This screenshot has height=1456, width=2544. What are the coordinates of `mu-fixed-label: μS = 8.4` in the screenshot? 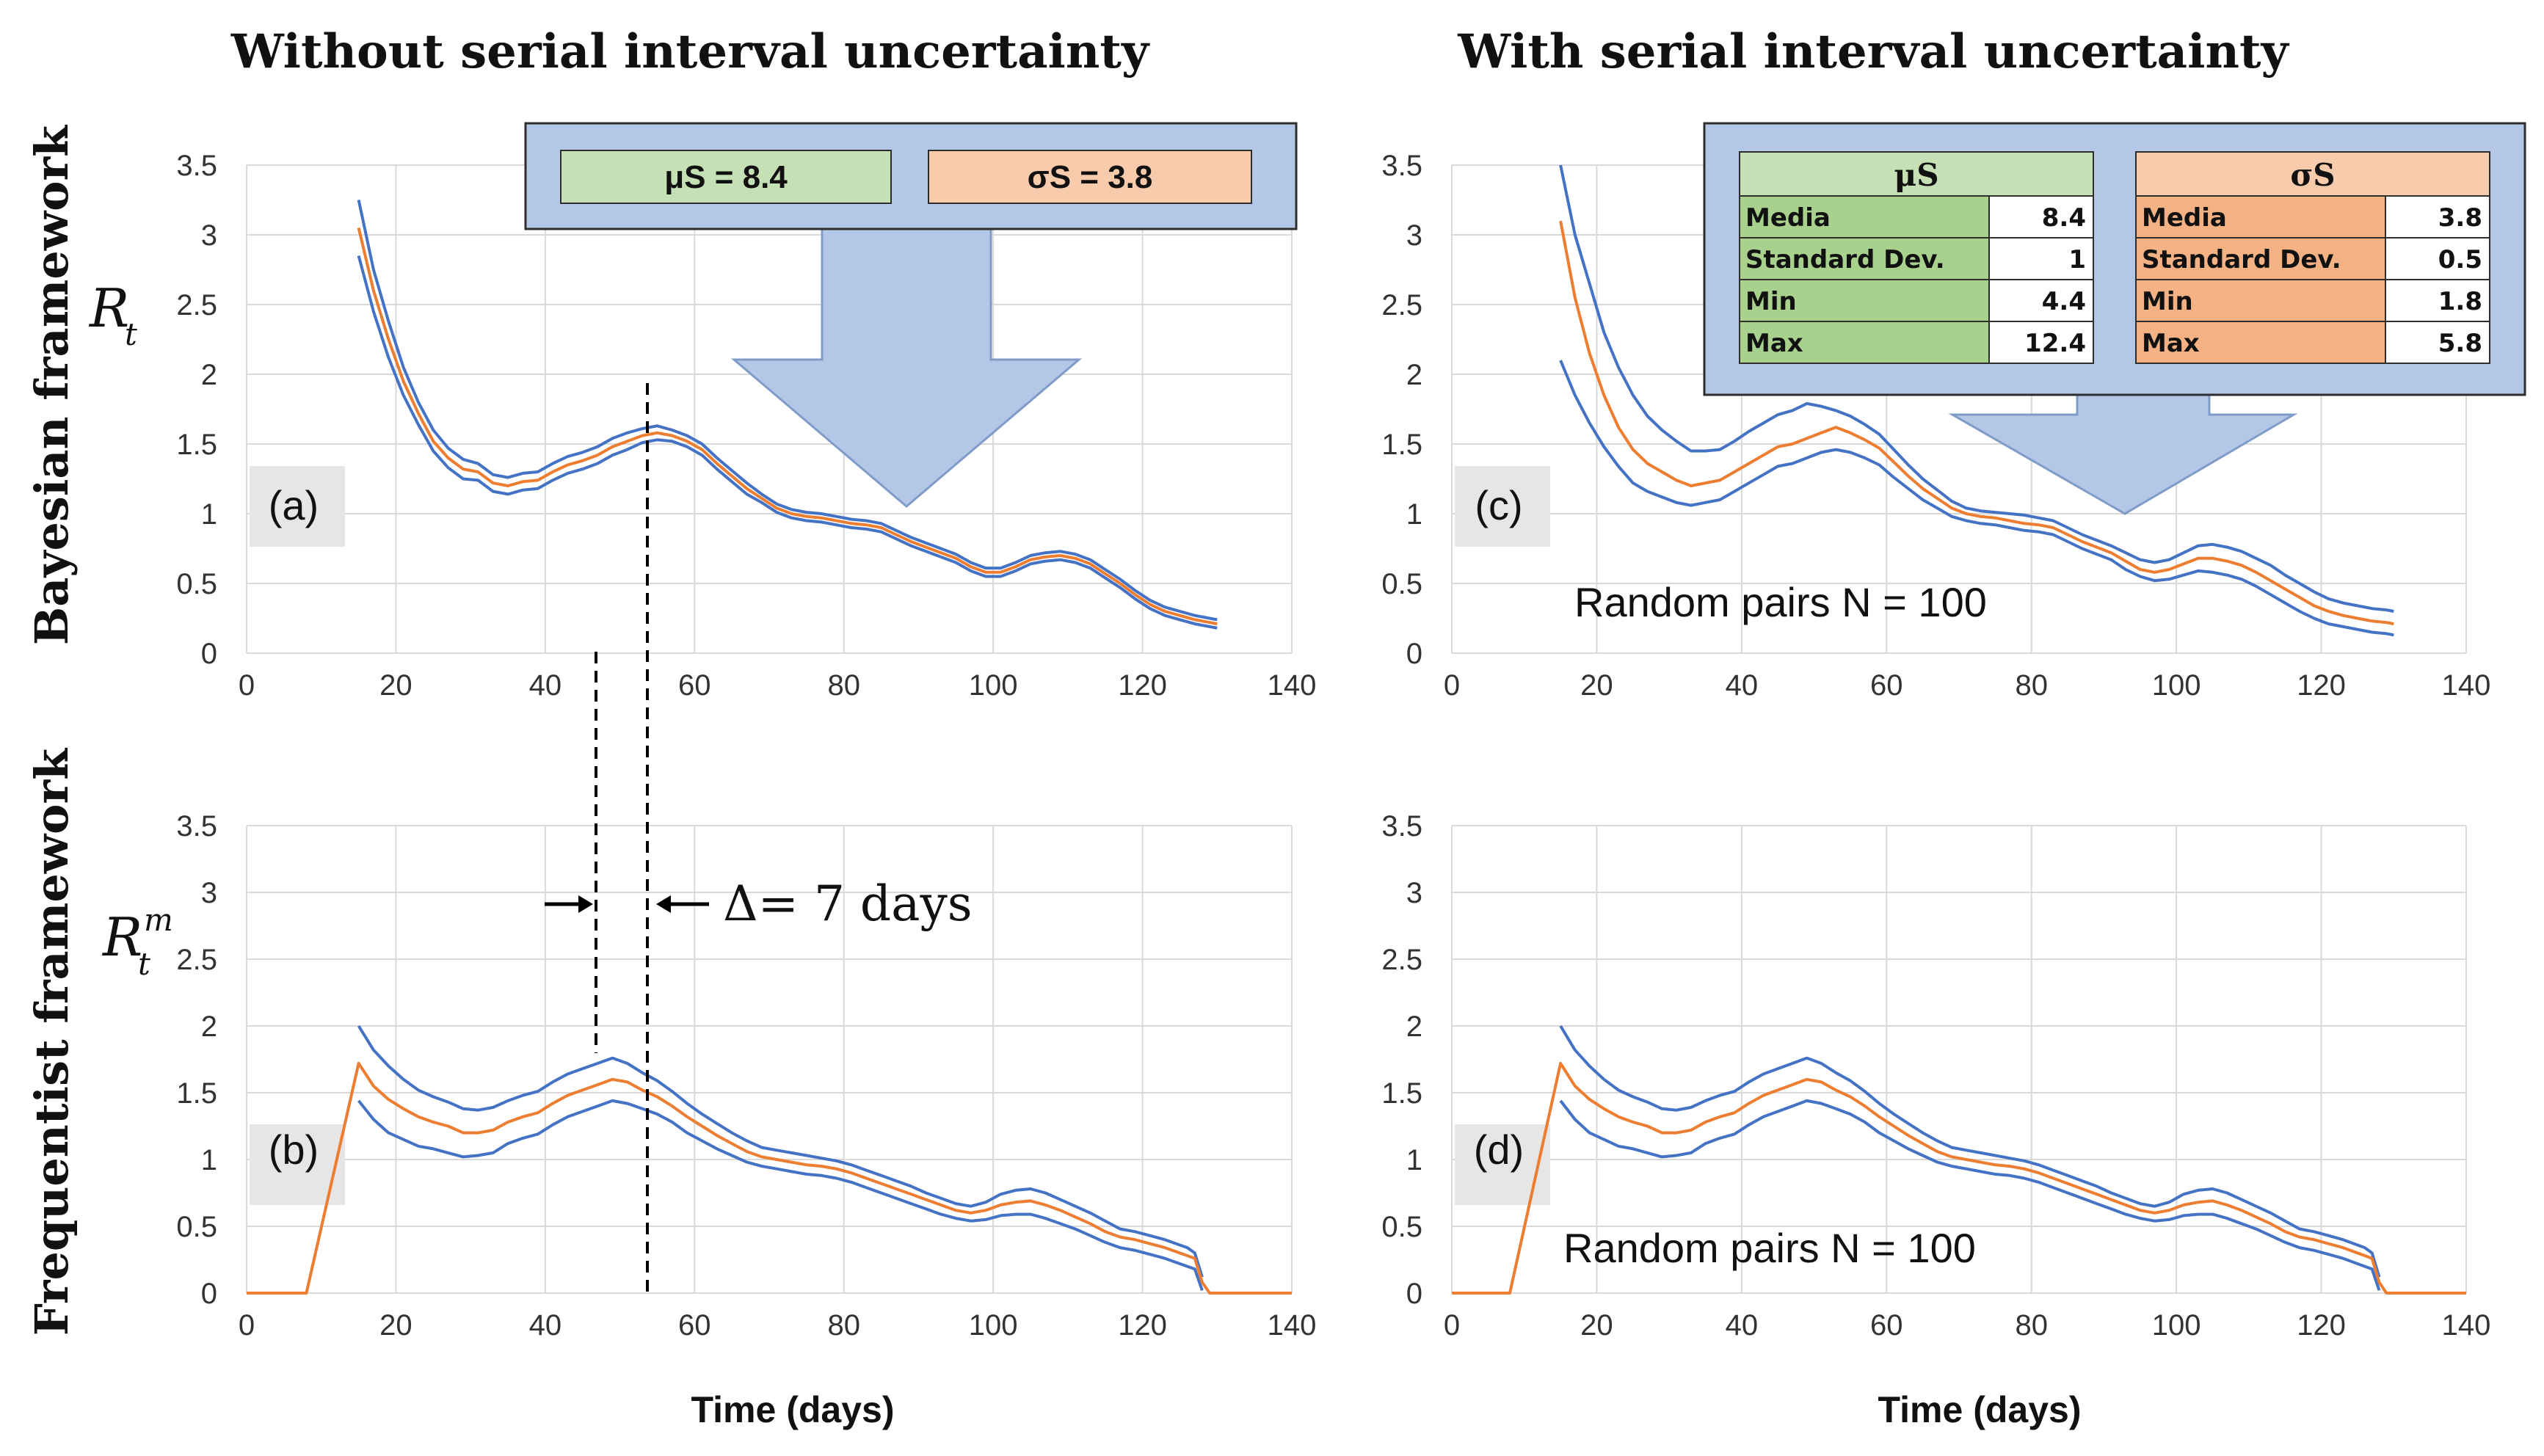 It's located at (726, 177).